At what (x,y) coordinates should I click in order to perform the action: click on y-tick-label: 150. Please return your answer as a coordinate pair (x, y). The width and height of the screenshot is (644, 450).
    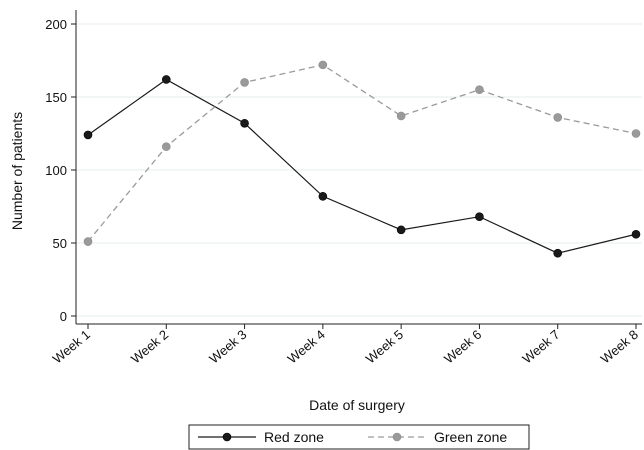
    Looking at the image, I should click on (56, 97).